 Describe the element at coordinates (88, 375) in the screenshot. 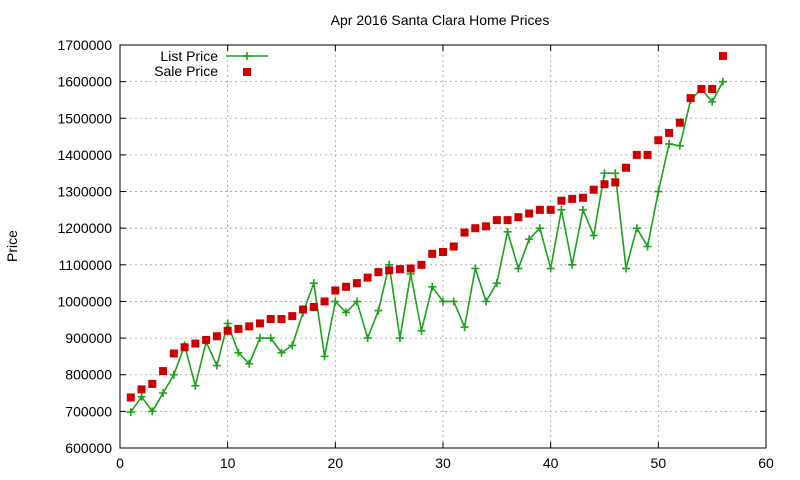

I see `y-tick-label: 800000` at that location.